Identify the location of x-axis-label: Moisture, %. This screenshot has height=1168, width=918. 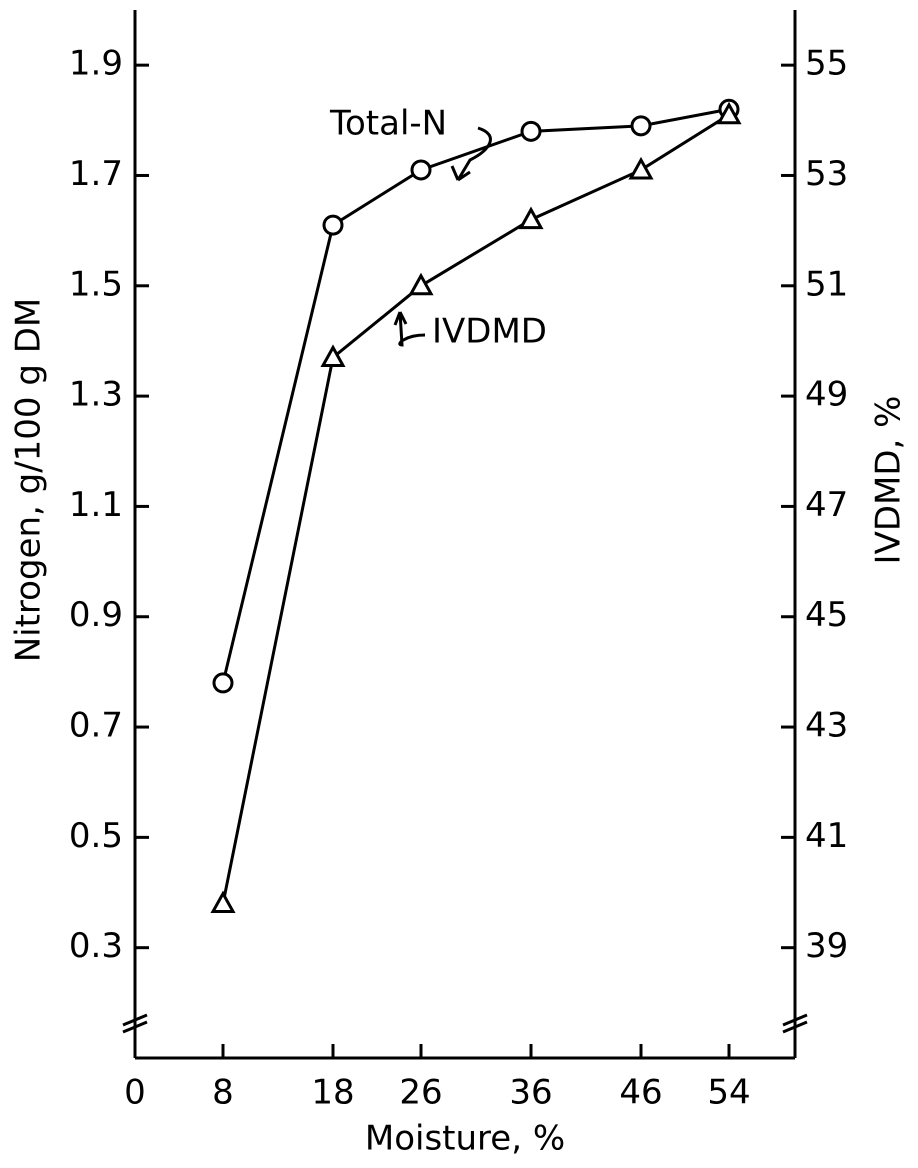
(465, 1139).